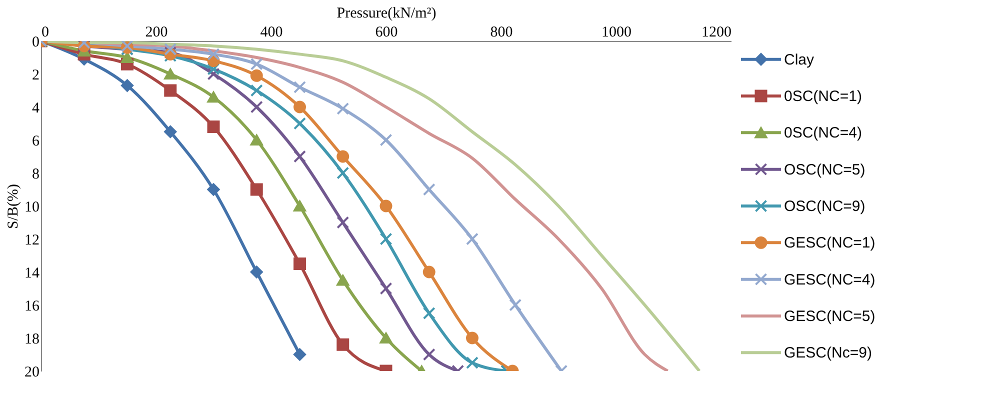 This screenshot has width=989, height=416. What do you see at coordinates (32, 372) in the screenshot?
I see `y-tick-label: 20` at bounding box center [32, 372].